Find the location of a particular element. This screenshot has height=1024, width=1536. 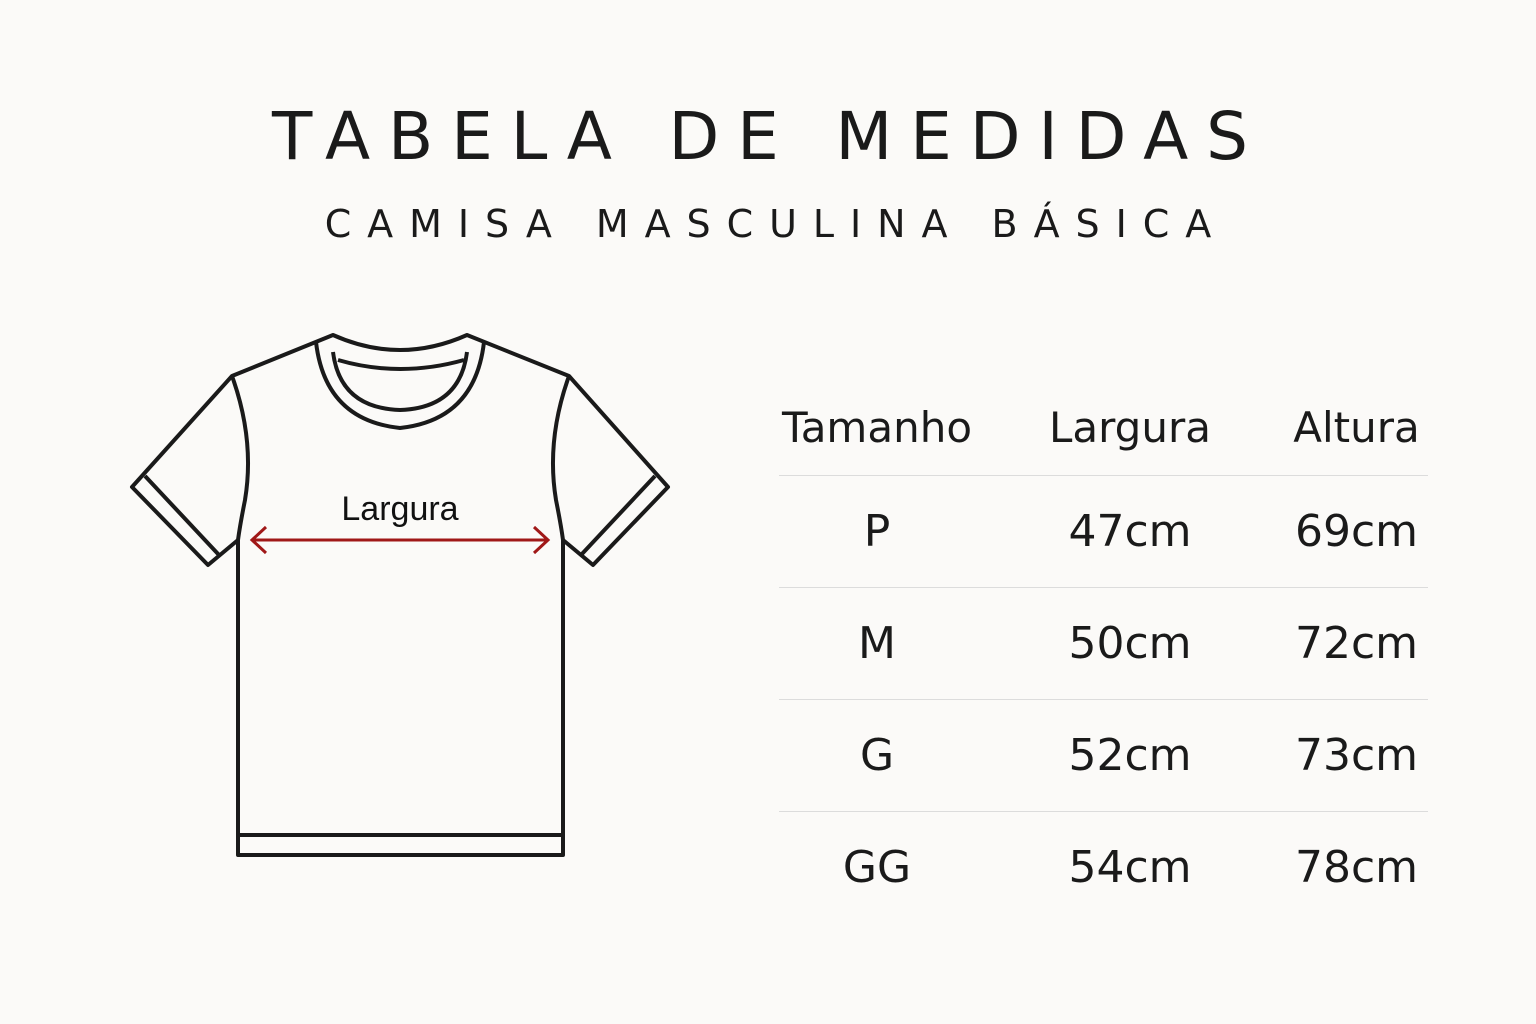

width-arrow-icon is located at coordinates (400, 540).